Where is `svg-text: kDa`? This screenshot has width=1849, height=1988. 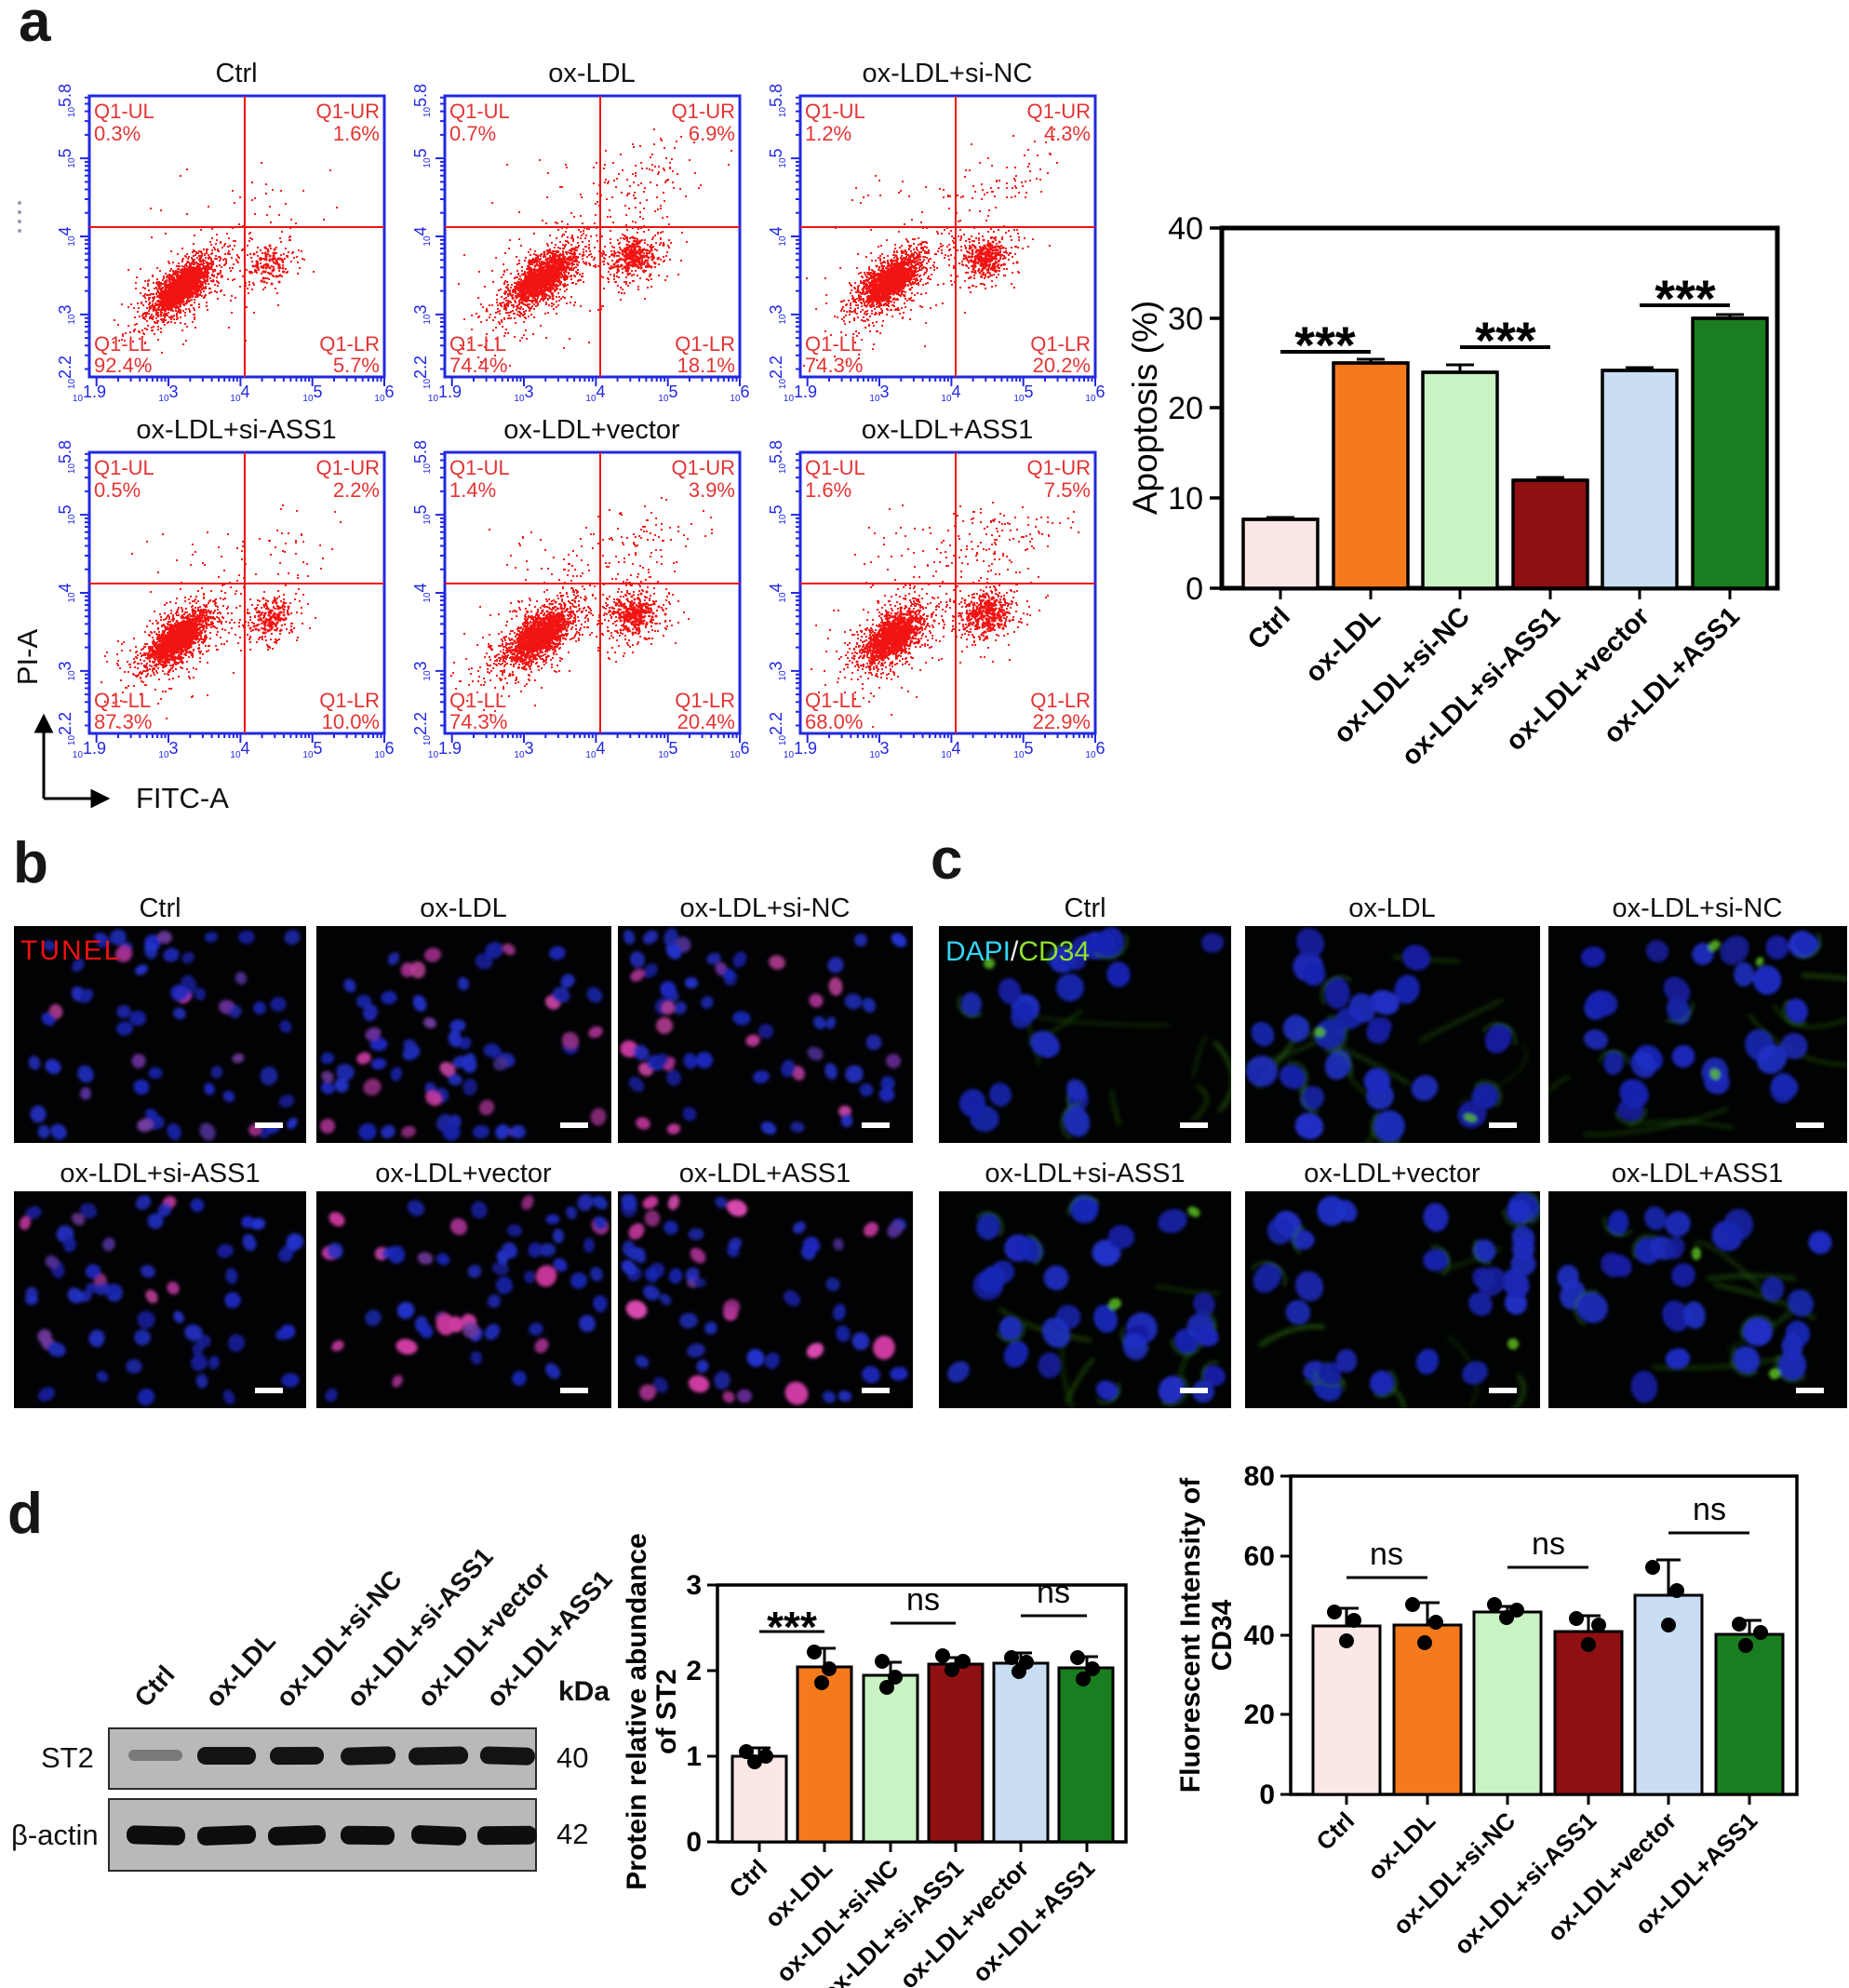 svg-text: kDa is located at coordinates (584, 1691).